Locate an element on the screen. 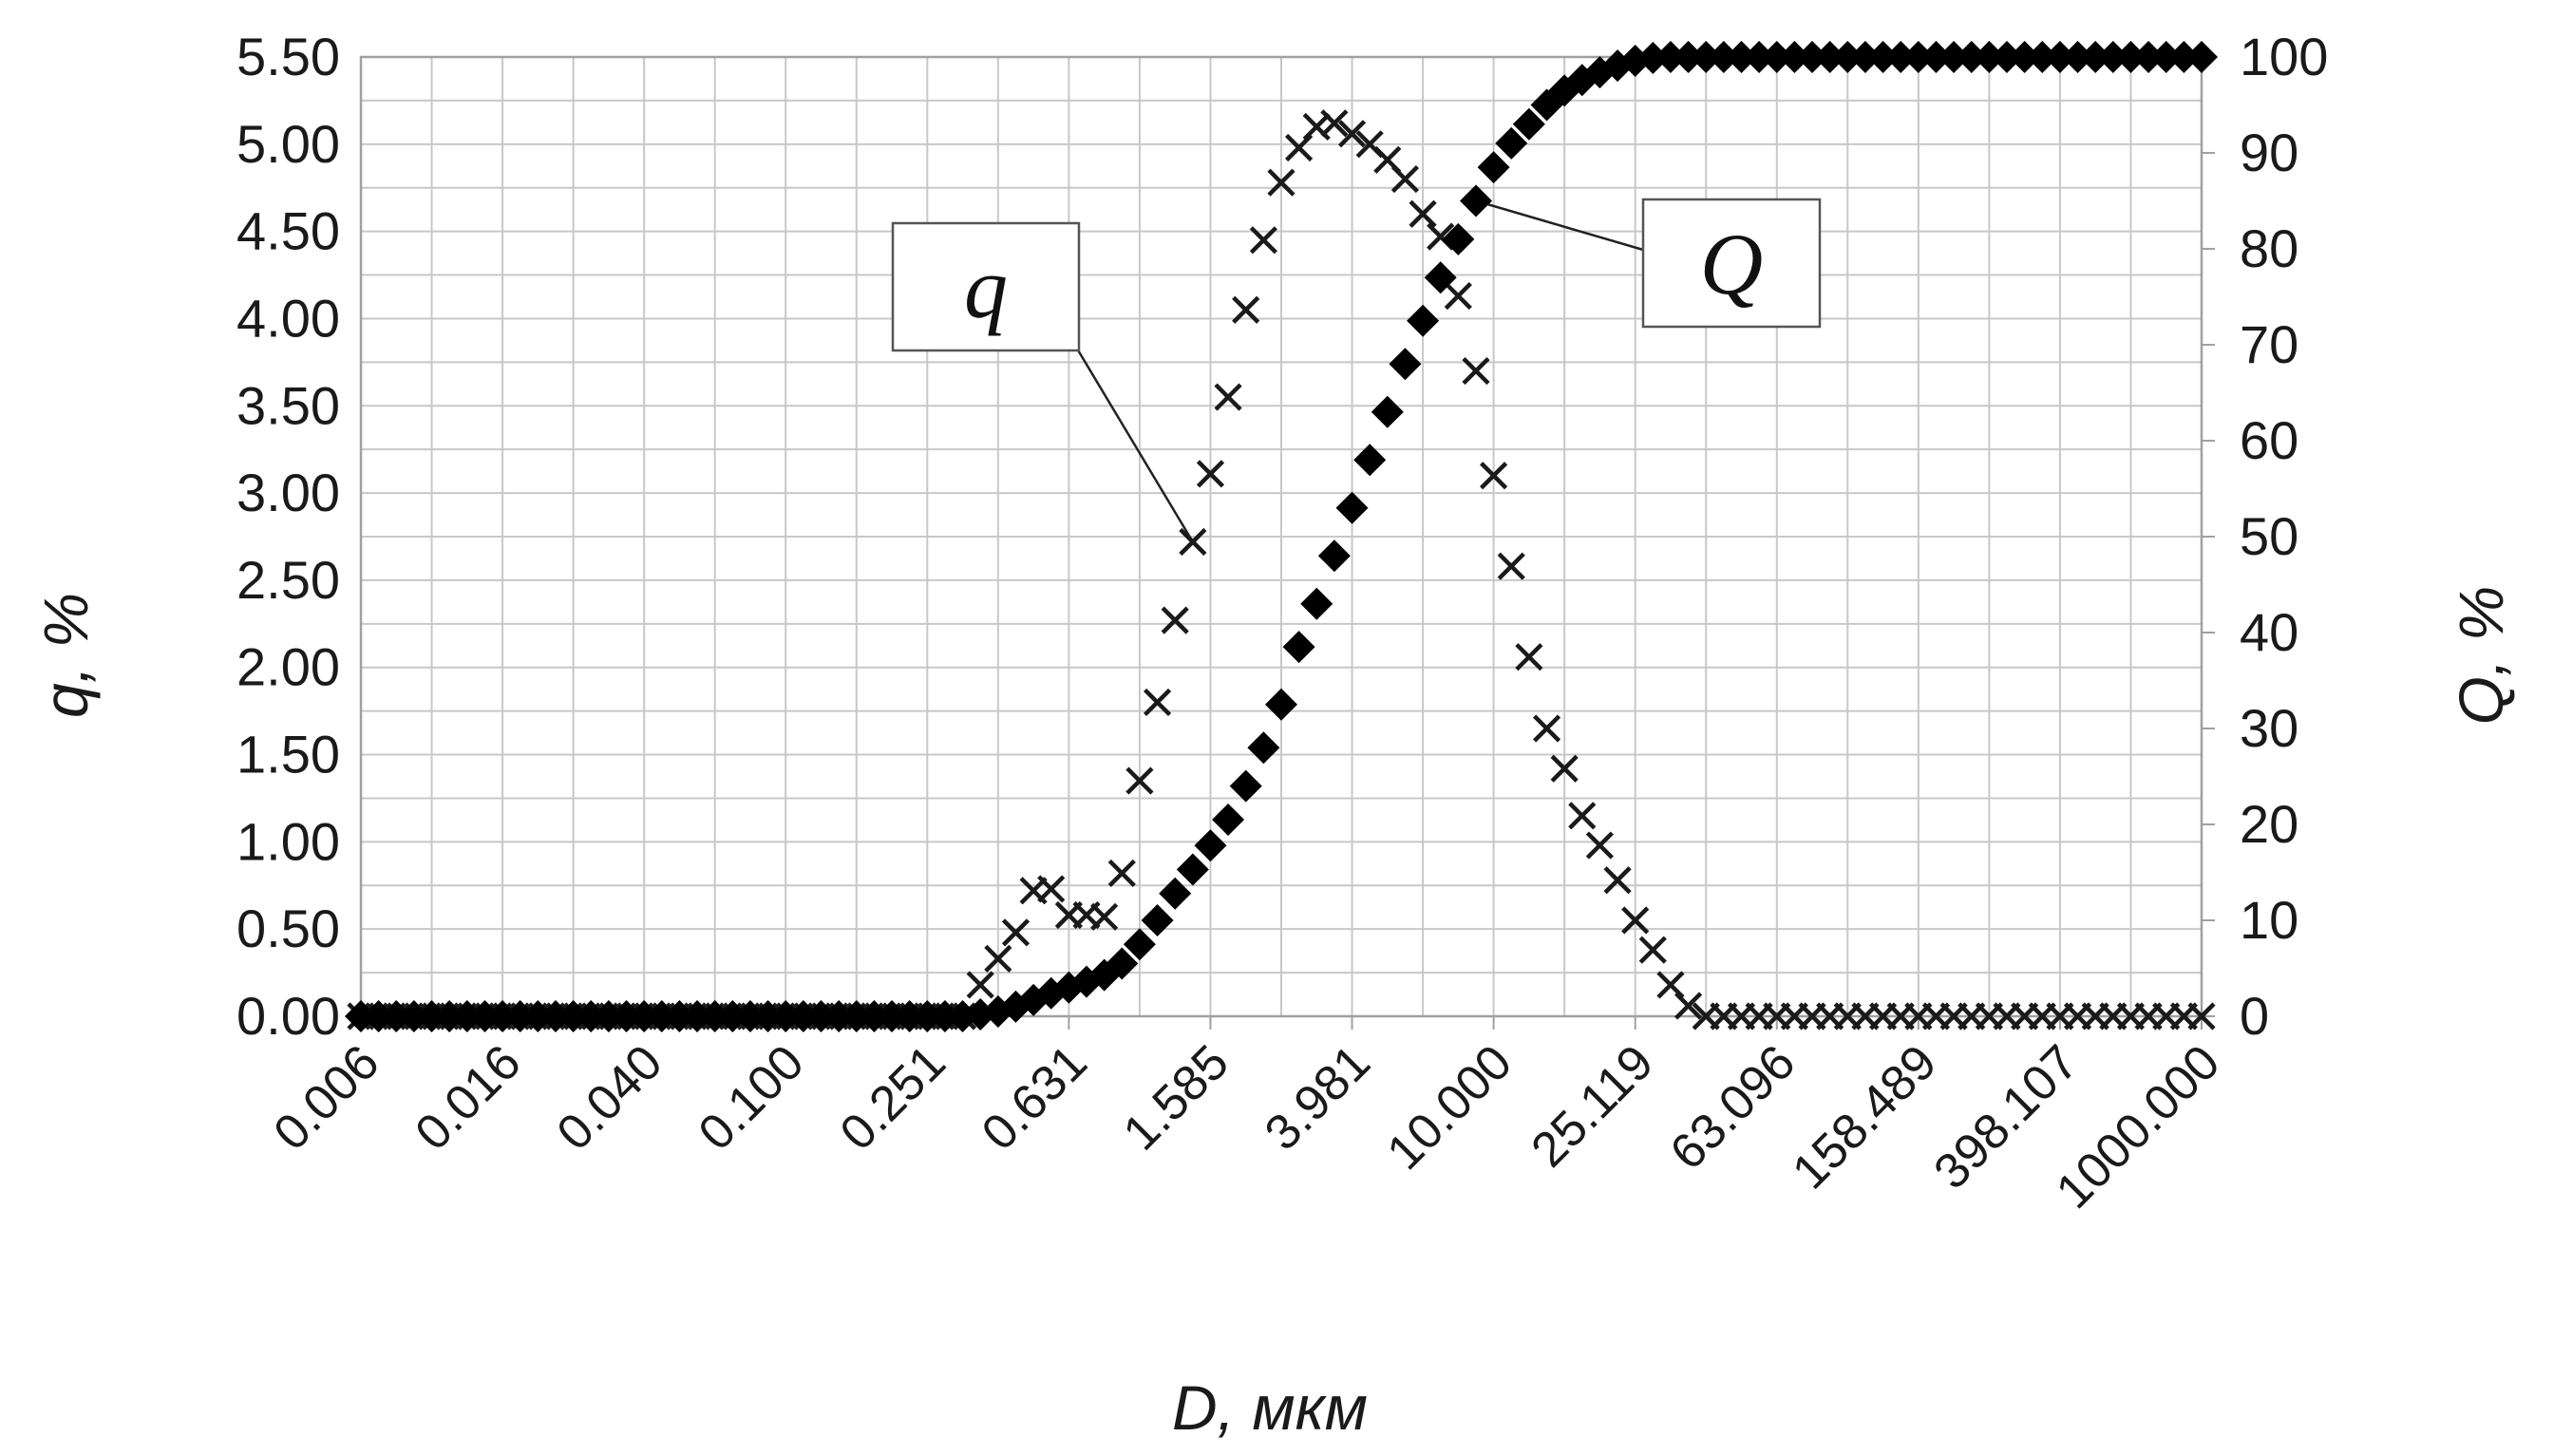  y-right-tick-label: 30 is located at coordinates (2269, 728).